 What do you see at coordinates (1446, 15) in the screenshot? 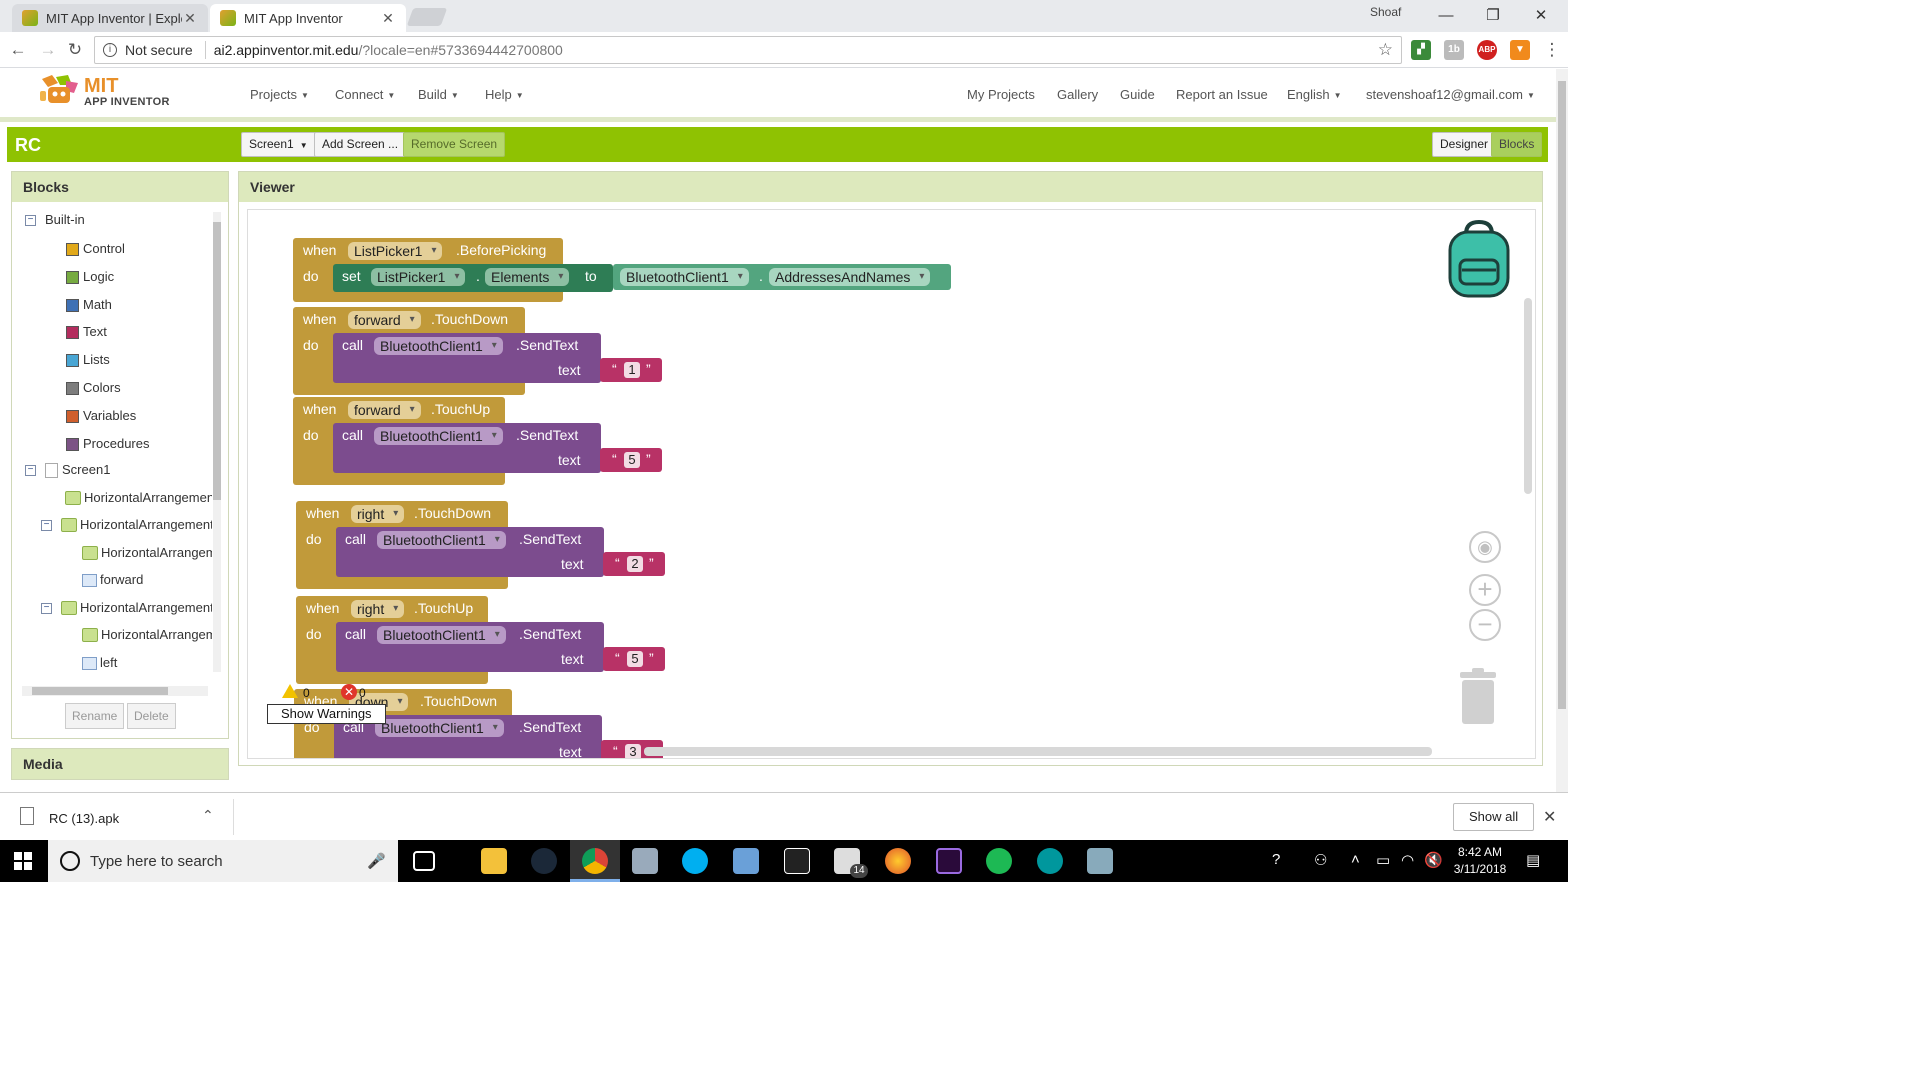
I see `minimize-icon: —` at bounding box center [1446, 15].